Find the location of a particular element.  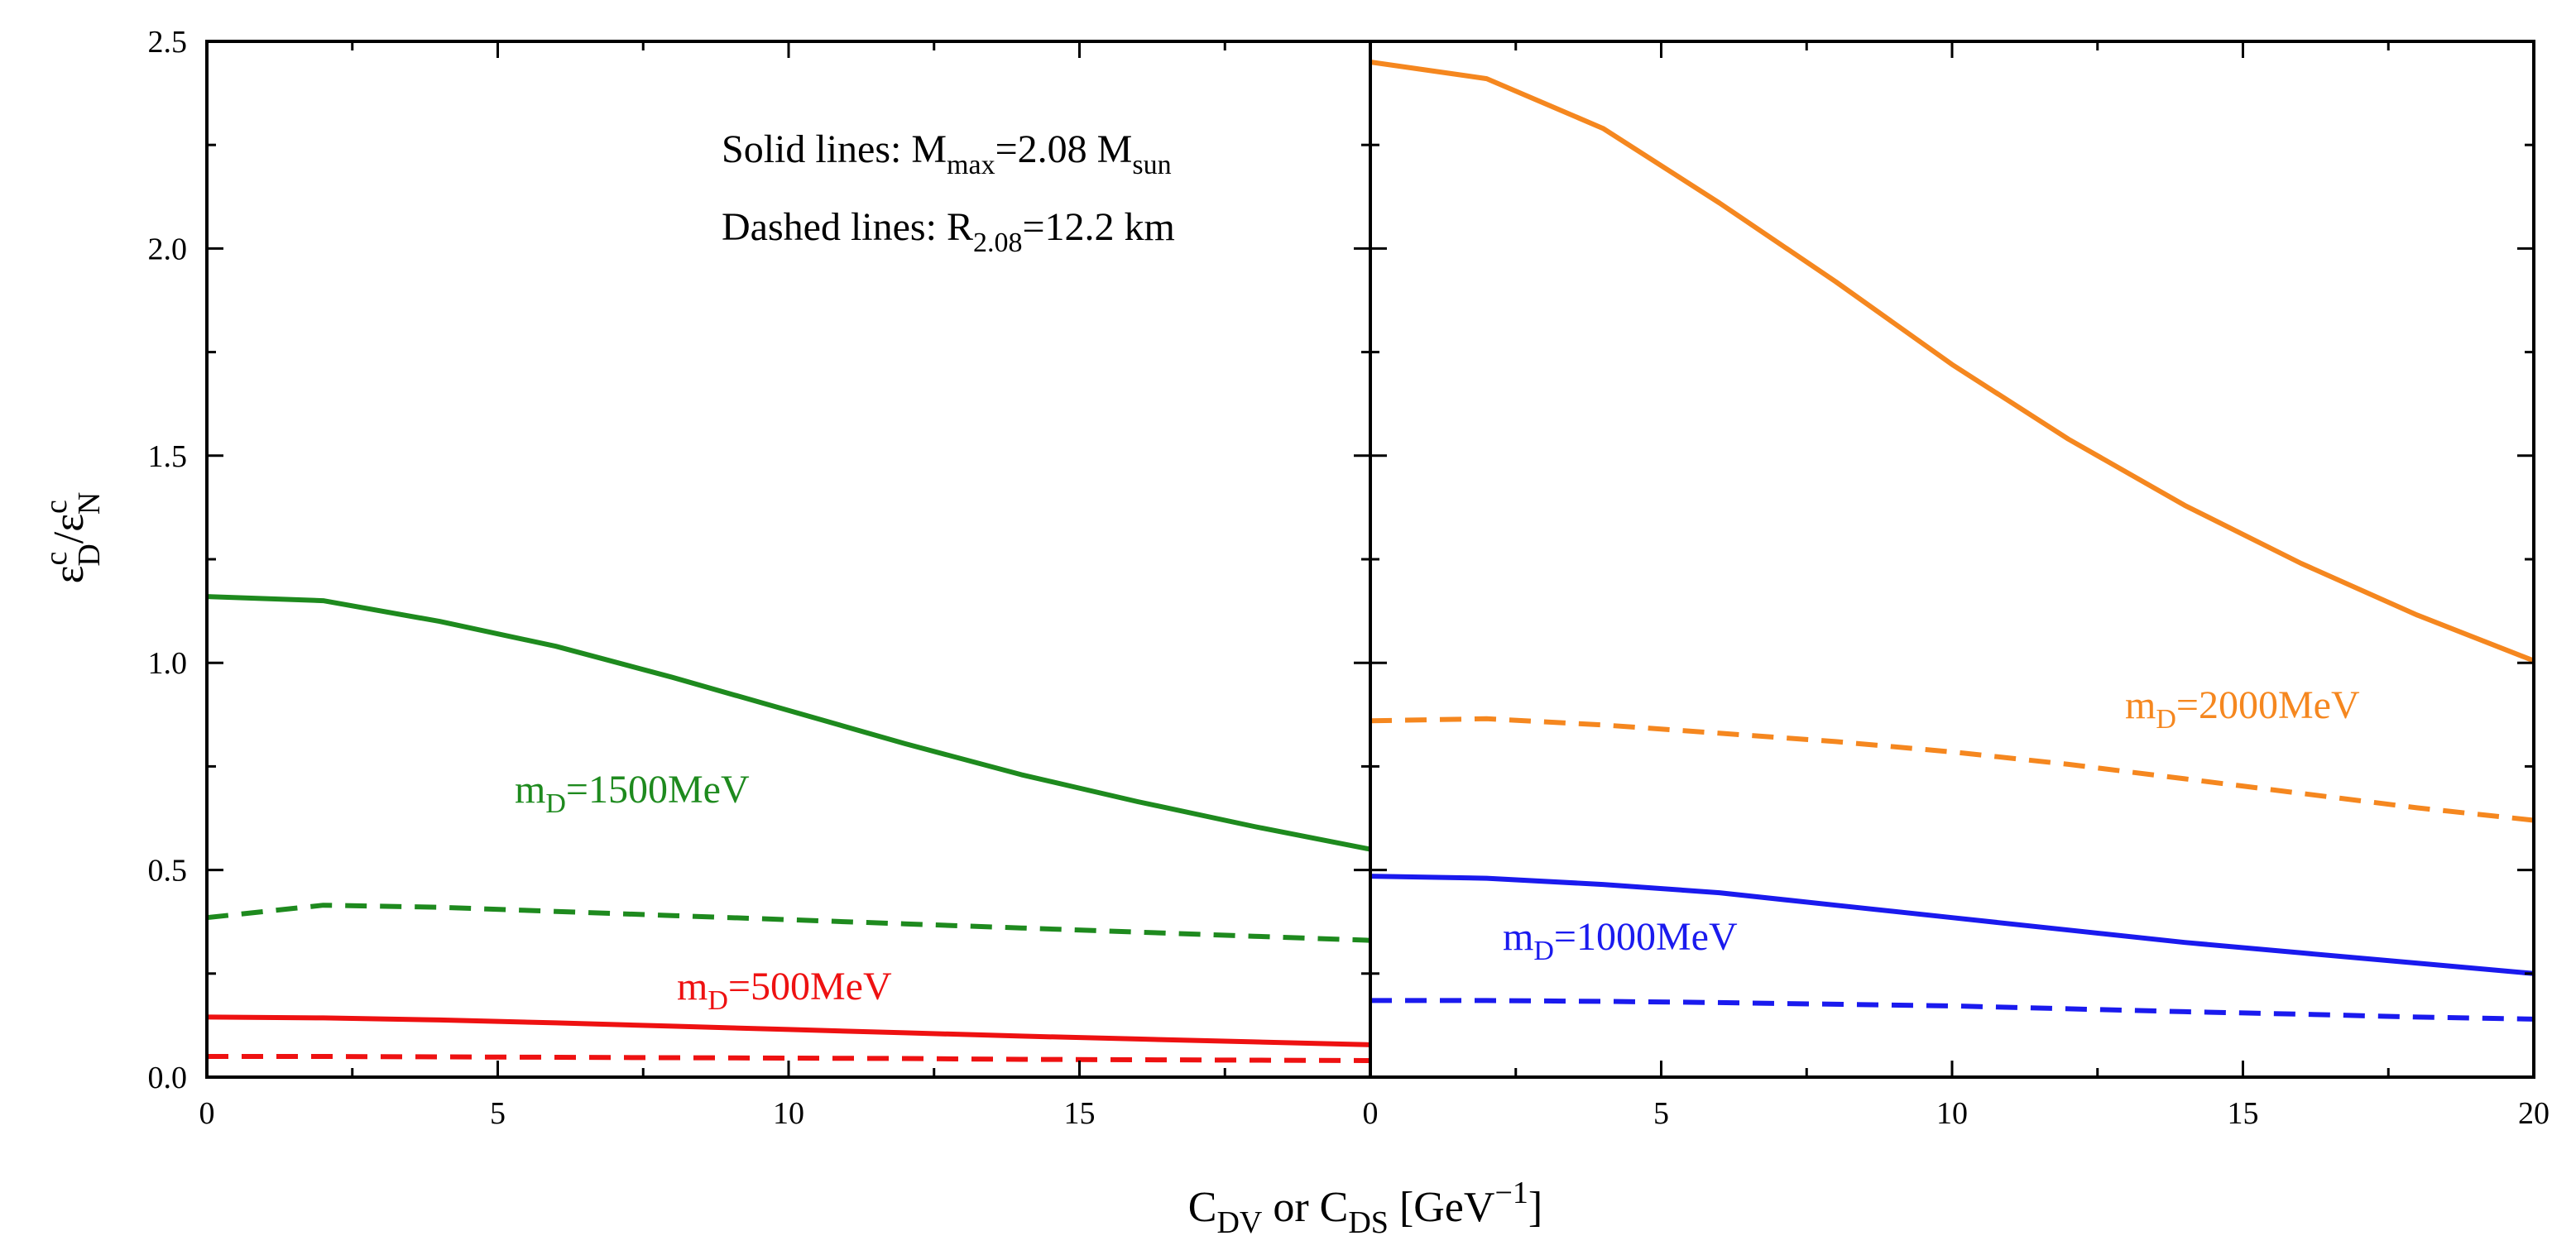

series-line-right-m2000-dashed is located at coordinates (1952, 769).